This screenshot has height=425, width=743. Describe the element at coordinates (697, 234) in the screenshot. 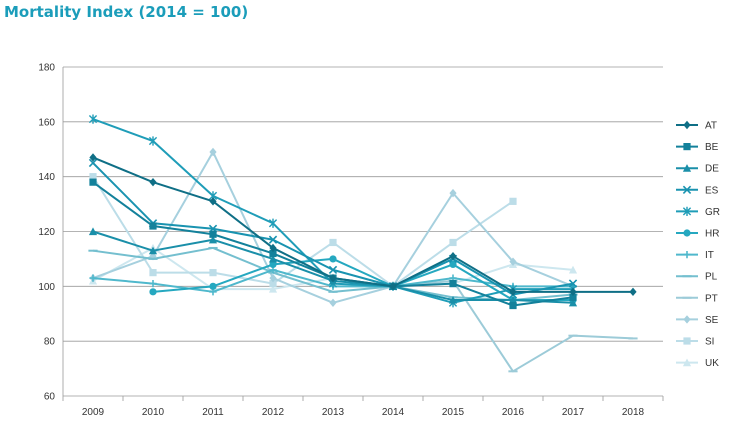

I see `legend-entry-hr: HR` at that location.